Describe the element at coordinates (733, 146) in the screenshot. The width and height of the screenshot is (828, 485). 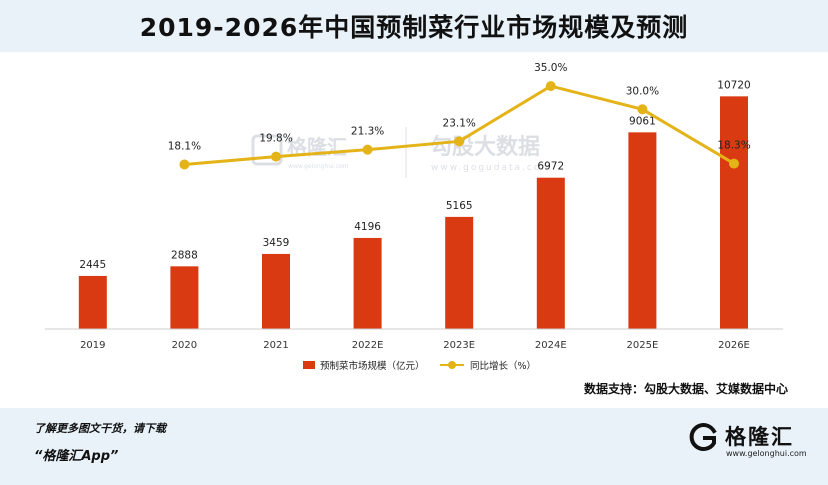
I see `growth-label-2026E: 18.3%` at that location.